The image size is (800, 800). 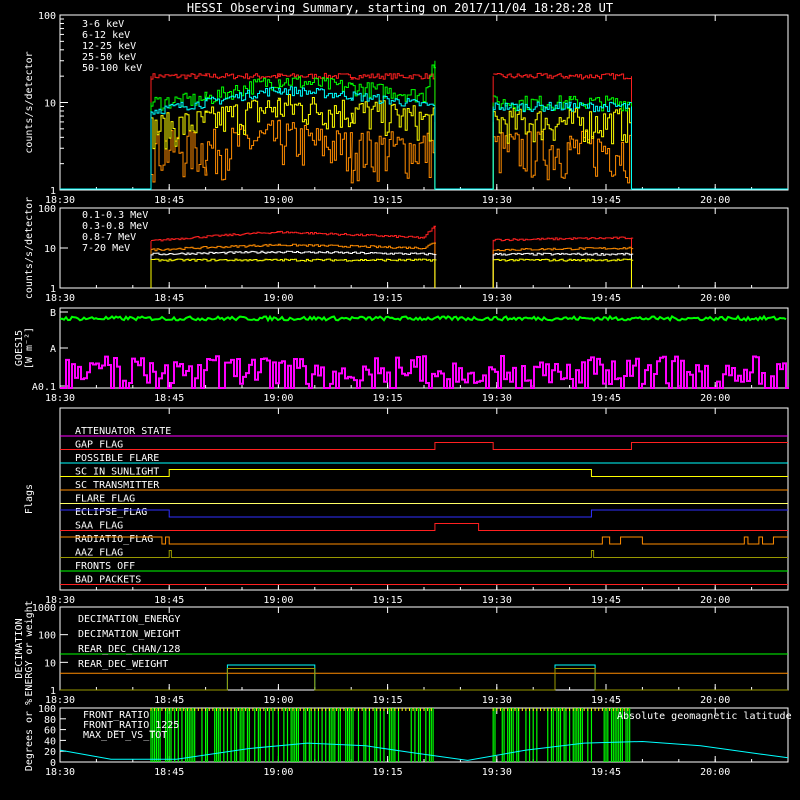 What do you see at coordinates (388, 600) in the screenshot?
I see `flags-xtick-label: 19:15` at bounding box center [388, 600].